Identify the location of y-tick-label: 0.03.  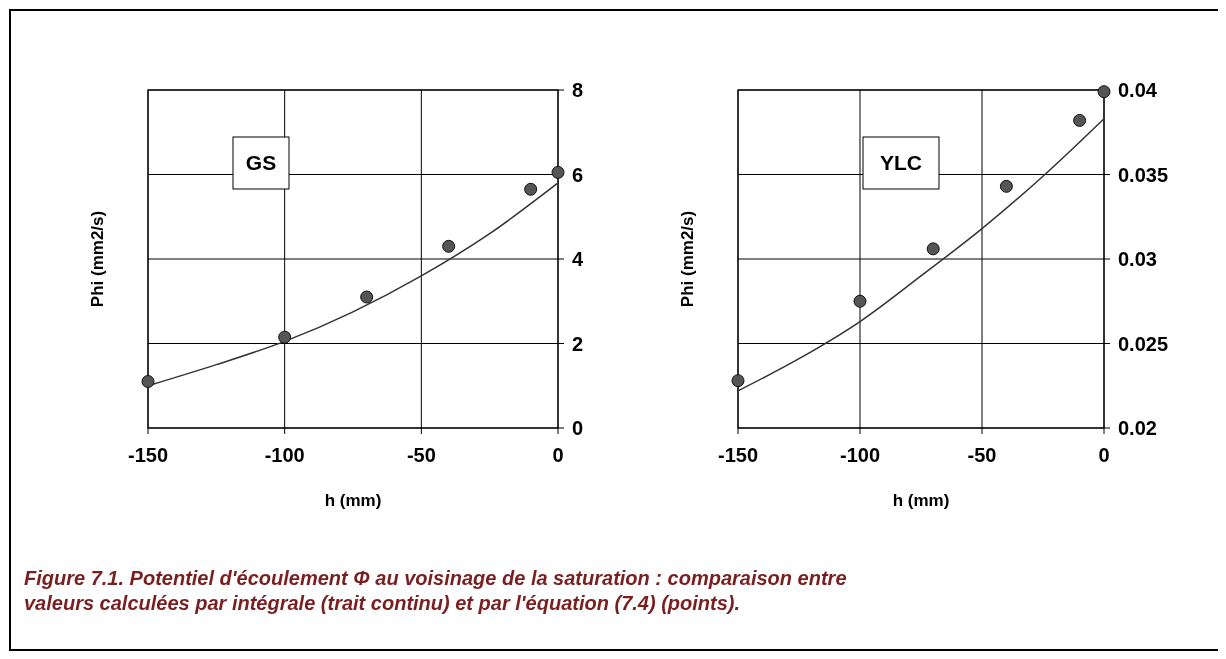
(1137, 259).